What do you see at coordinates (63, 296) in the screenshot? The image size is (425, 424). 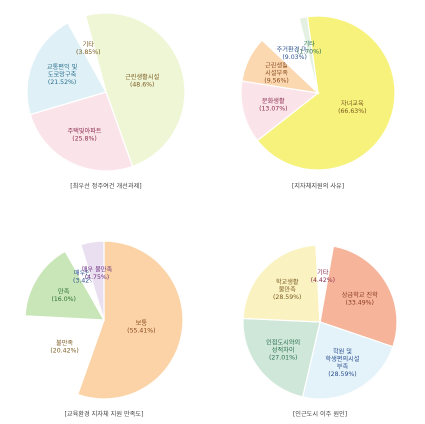 I see `slice-label-3-3: 만족 (16.0%)` at bounding box center [63, 296].